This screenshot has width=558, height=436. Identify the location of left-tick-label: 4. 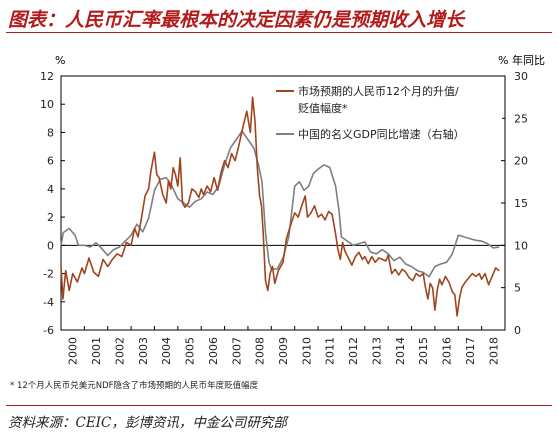
(50, 189).